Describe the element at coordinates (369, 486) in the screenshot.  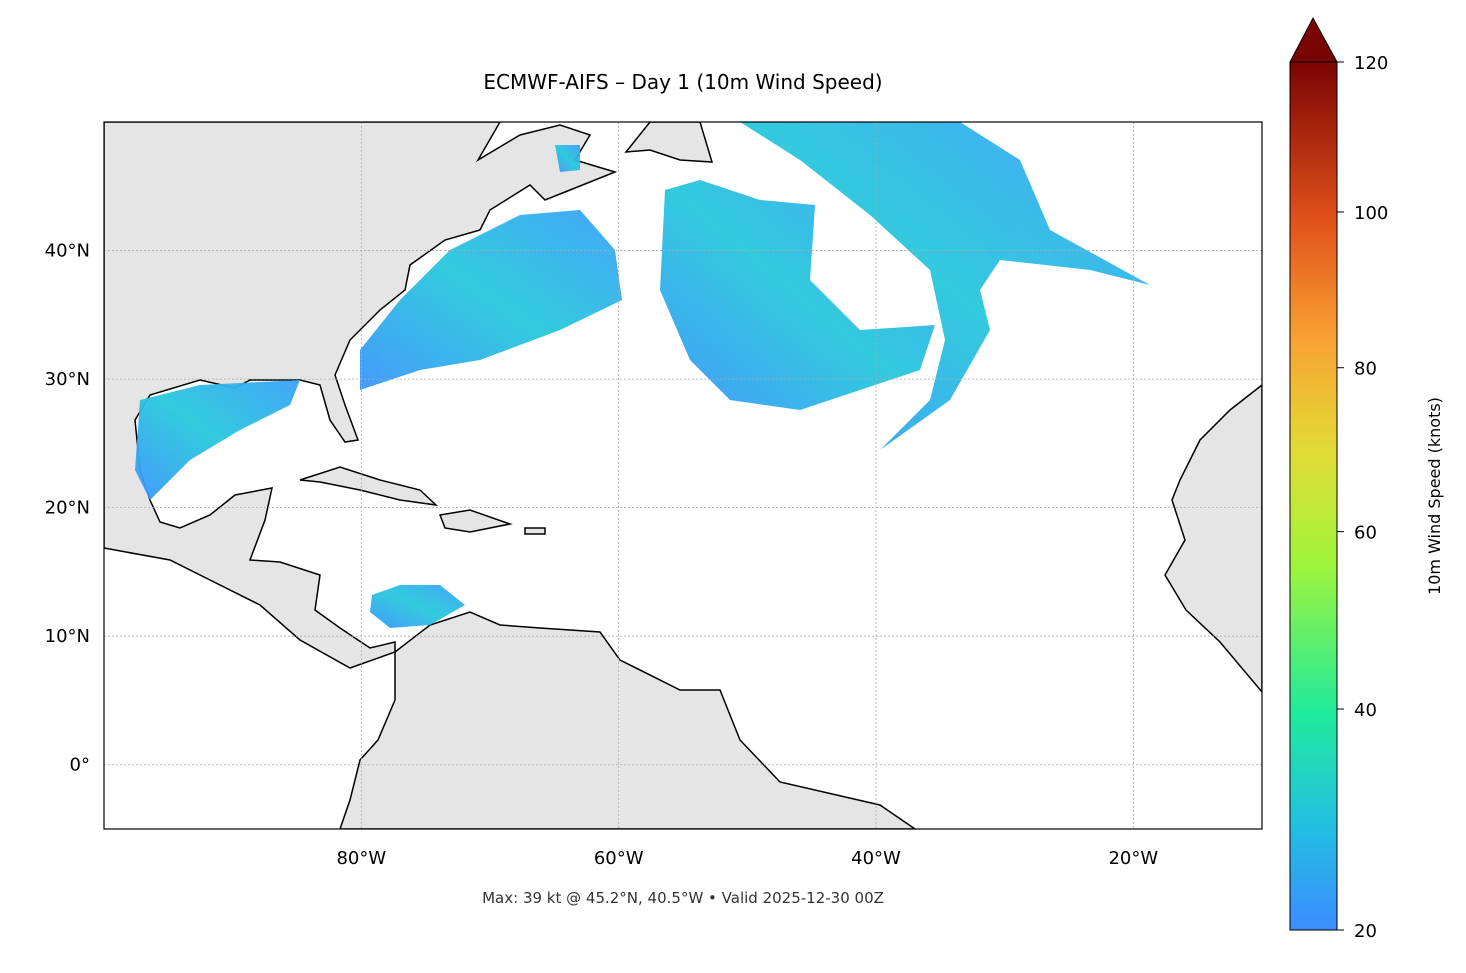
I see `cuba` at that location.